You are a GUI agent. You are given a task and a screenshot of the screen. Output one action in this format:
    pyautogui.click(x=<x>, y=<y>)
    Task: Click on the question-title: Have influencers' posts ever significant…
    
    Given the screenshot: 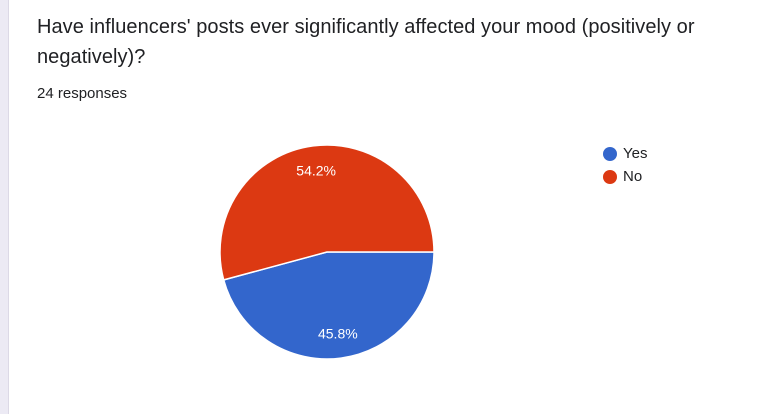 What is the action you would take?
    pyautogui.click(x=366, y=42)
    